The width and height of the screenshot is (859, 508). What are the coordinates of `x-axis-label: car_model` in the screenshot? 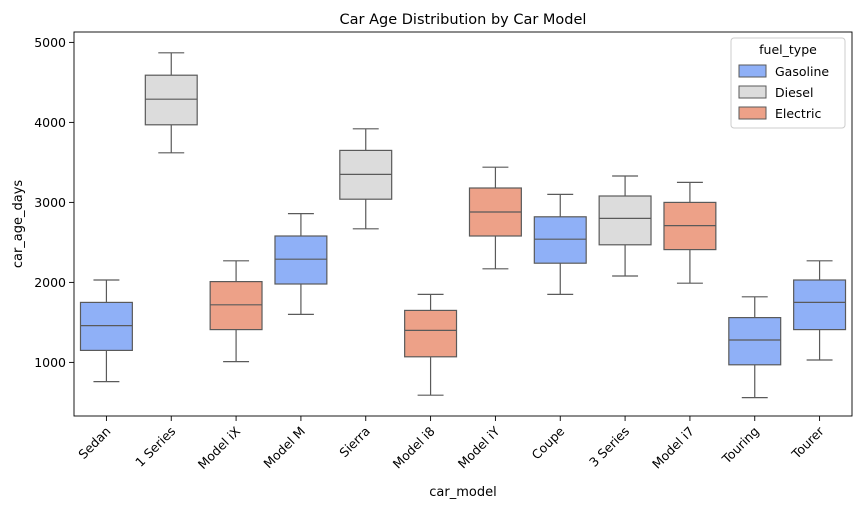 It's located at (462, 492).